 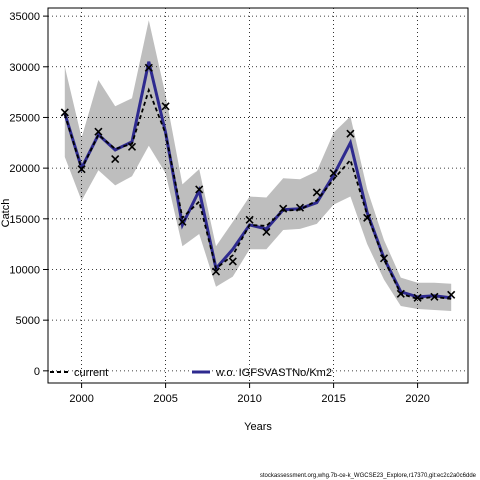 What do you see at coordinates (333, 399) in the screenshot?
I see `x-tick-label: 2015` at bounding box center [333, 399].